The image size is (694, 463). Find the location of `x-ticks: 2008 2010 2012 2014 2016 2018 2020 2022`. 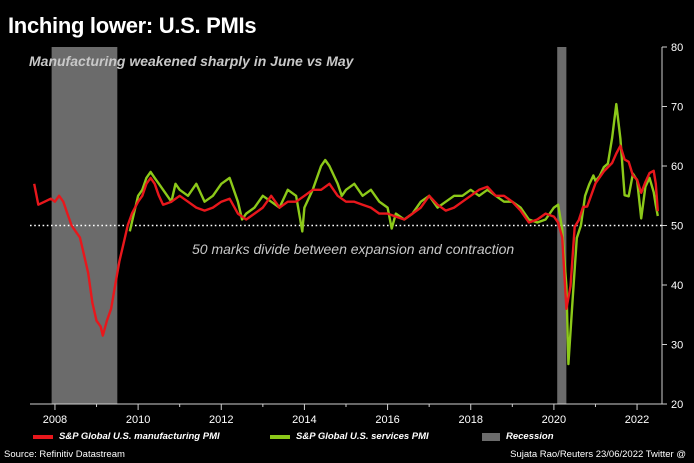

x-ticks: 2008 2010 2012 2014 2016 2018 2020 2022 is located at coordinates (346, 415).